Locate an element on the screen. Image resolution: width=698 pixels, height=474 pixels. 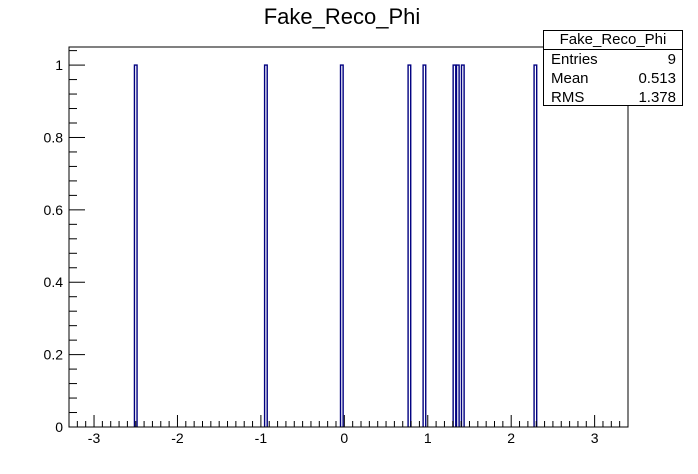
stats-mean-label: Mean is located at coordinates (570, 78).